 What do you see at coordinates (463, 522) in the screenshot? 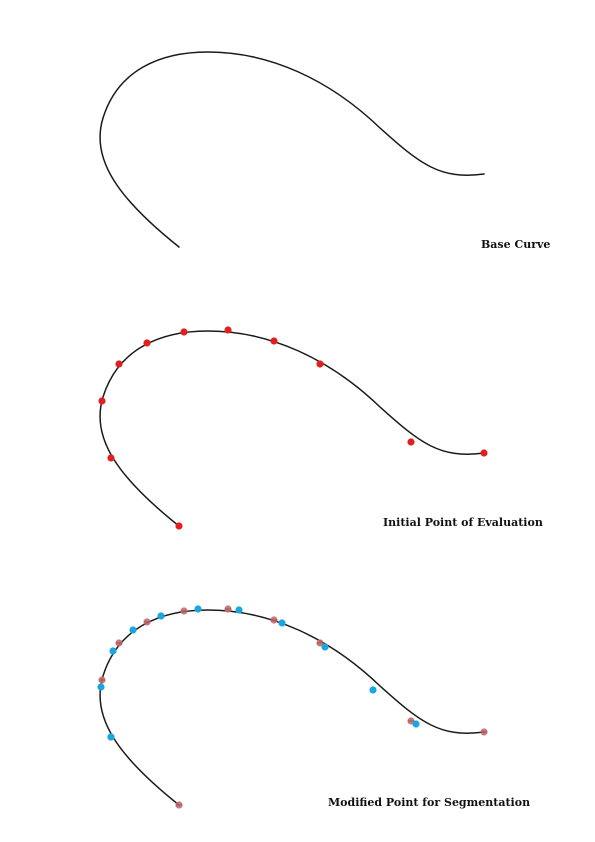
I see `caption-initial-point-of-evaluation: Initial Point of Evaluation` at bounding box center [463, 522].